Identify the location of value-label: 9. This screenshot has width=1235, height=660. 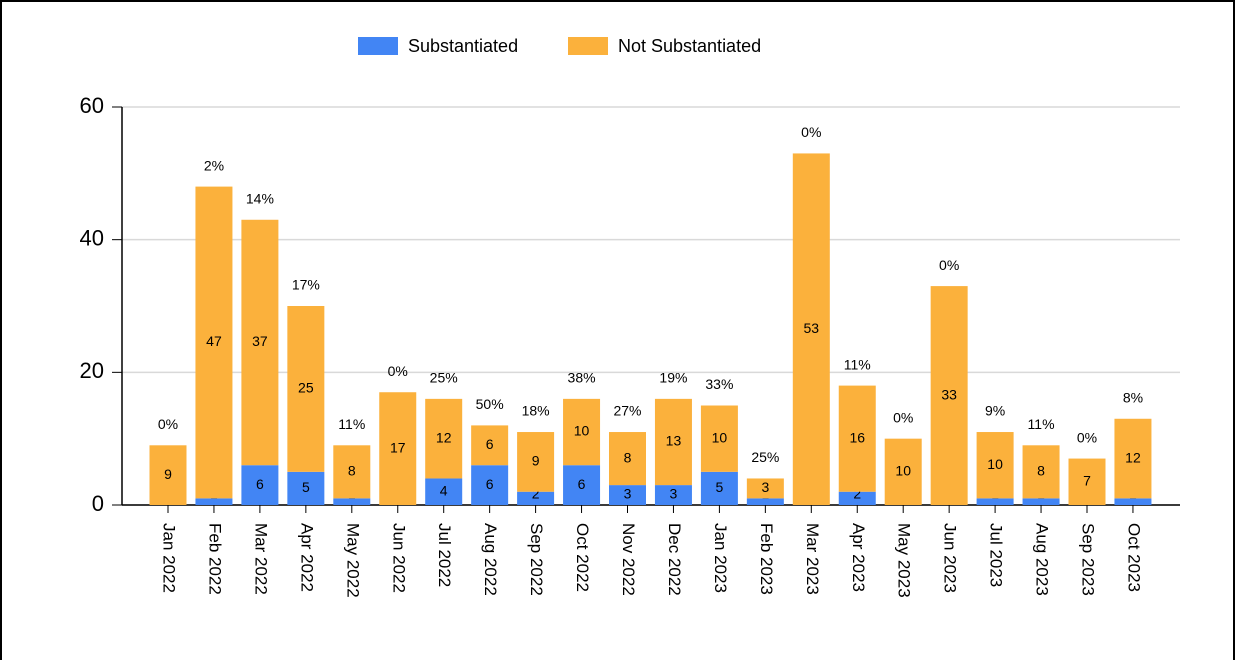
(536, 461).